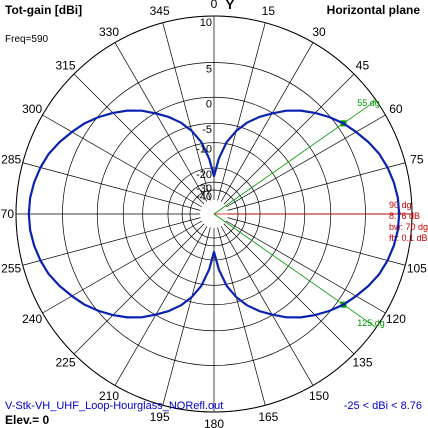 The image size is (428, 428). I want to click on angle-label-10: 150, so click(319, 396).